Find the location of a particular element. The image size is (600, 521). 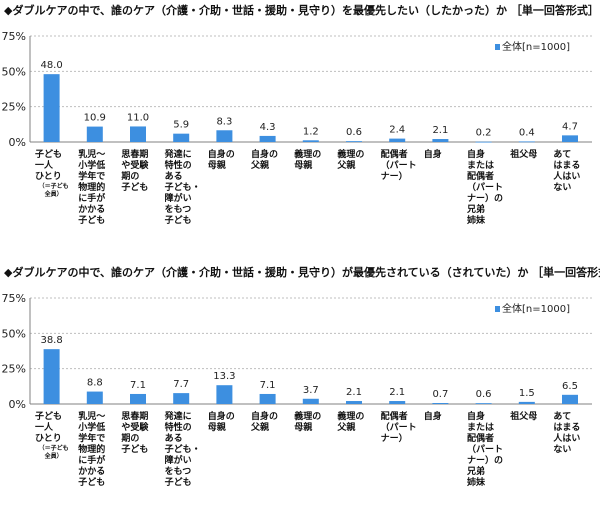

data-label: 0.4 is located at coordinates (527, 132).